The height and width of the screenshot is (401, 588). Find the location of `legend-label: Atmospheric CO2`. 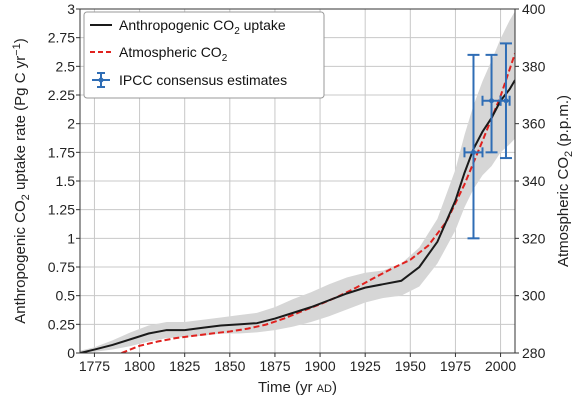

legend-label: Atmospheric CO2 is located at coordinates (173, 54).